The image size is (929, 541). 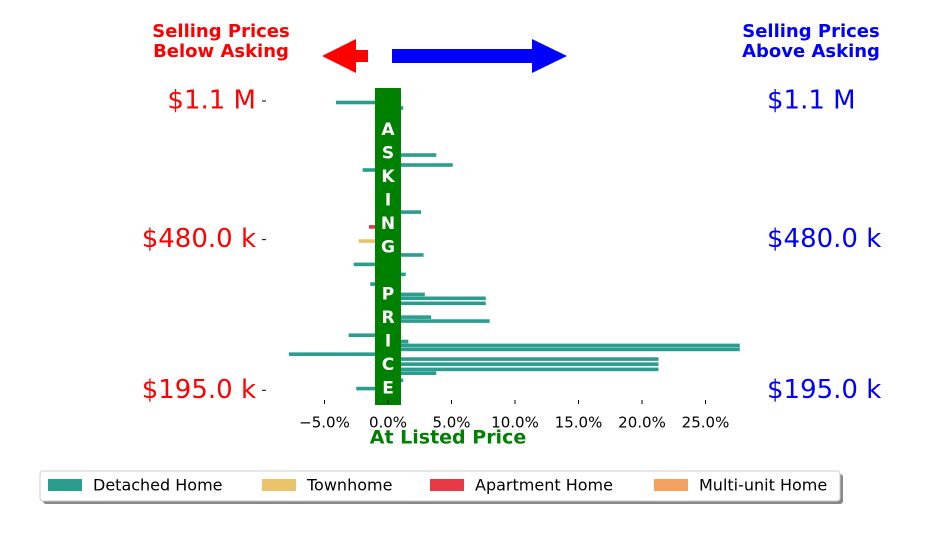 I want to click on x-tick-label: 25.0%, so click(x=706, y=423).